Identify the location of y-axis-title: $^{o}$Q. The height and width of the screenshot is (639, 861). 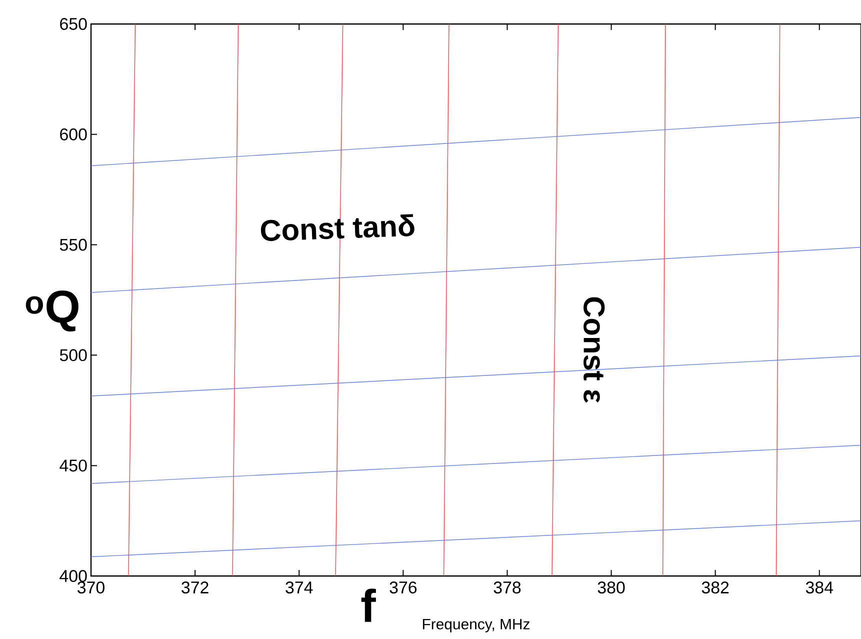
(52, 311).